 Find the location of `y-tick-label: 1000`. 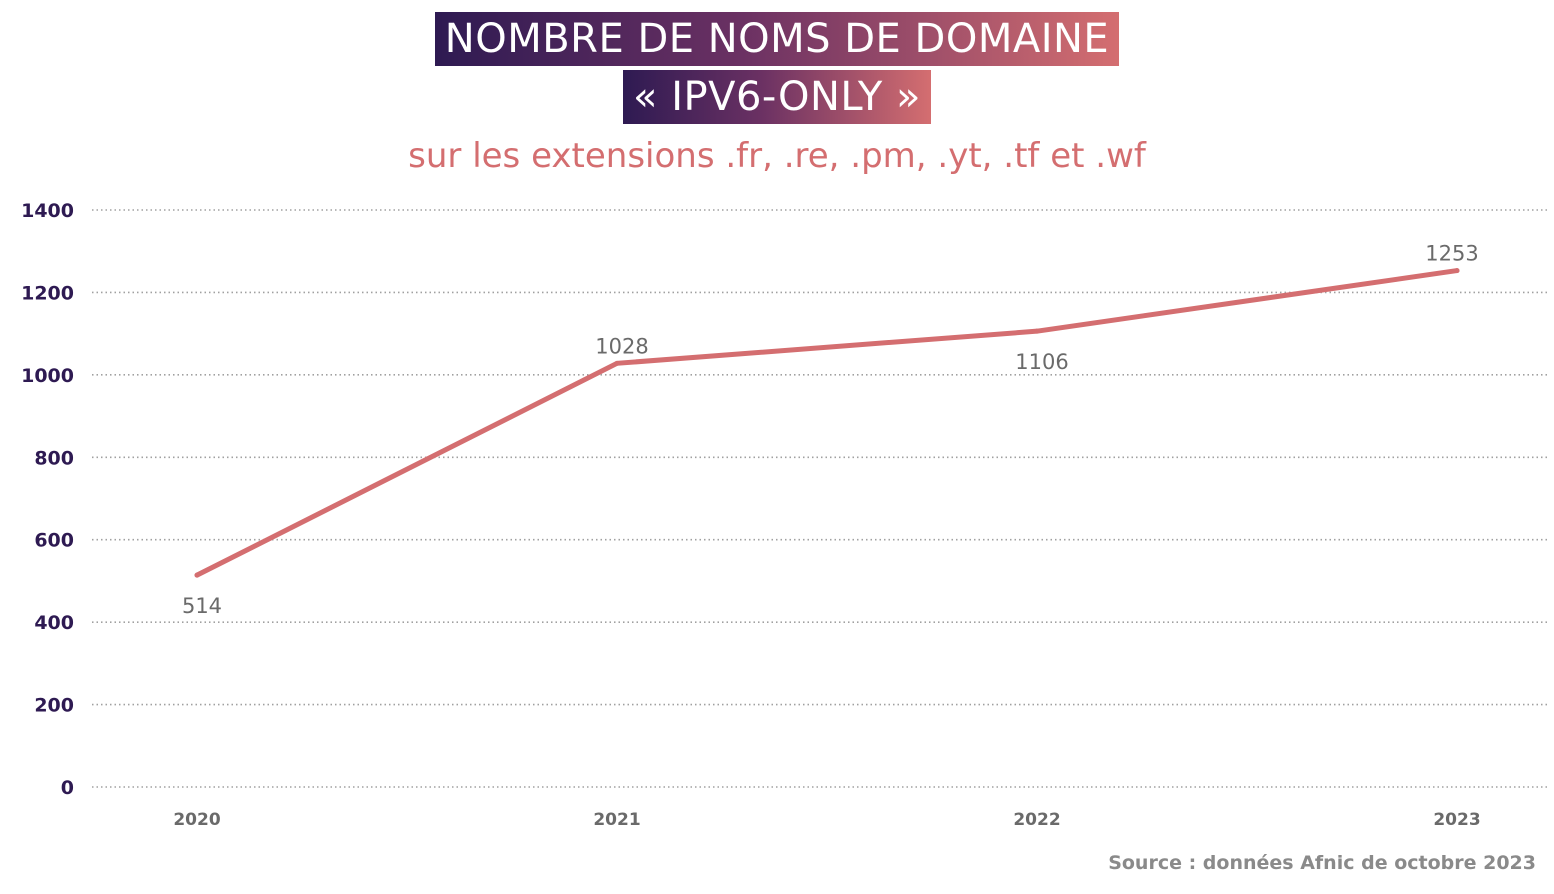

y-tick-label: 1000 is located at coordinates (47, 376).